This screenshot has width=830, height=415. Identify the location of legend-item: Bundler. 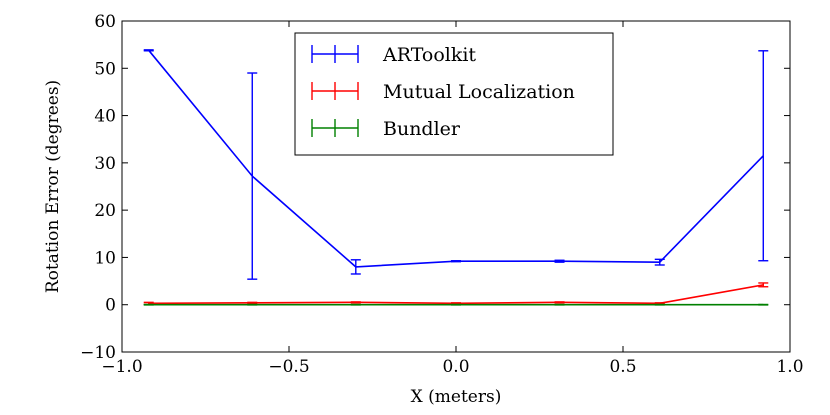
(386, 129).